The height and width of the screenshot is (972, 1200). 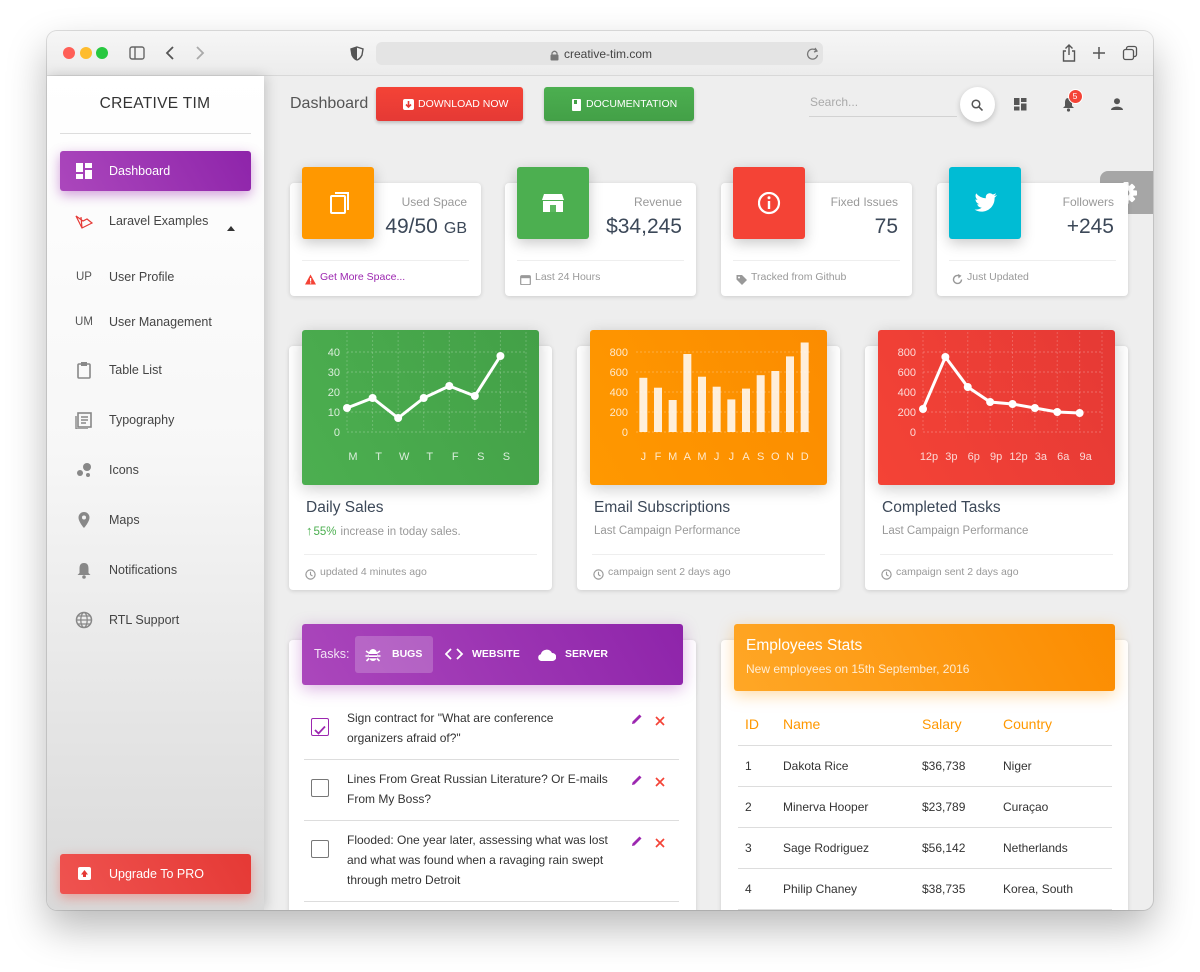 What do you see at coordinates (337, 433) in the screenshot?
I see `y-tick-label: 0` at bounding box center [337, 433].